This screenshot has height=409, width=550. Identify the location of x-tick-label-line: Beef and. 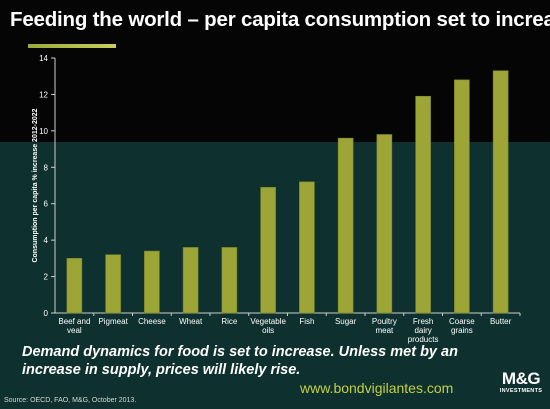
(74, 321).